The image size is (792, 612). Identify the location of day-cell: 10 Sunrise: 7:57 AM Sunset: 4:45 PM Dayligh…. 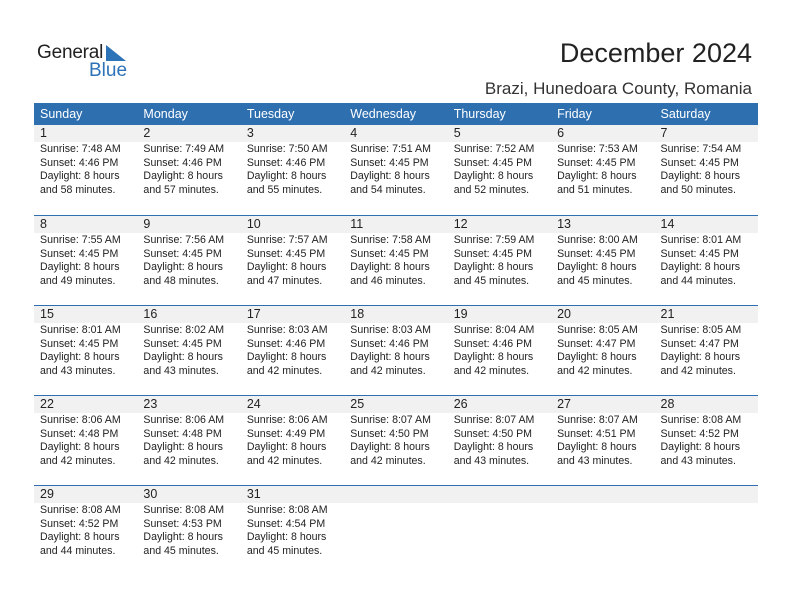
(292, 260).